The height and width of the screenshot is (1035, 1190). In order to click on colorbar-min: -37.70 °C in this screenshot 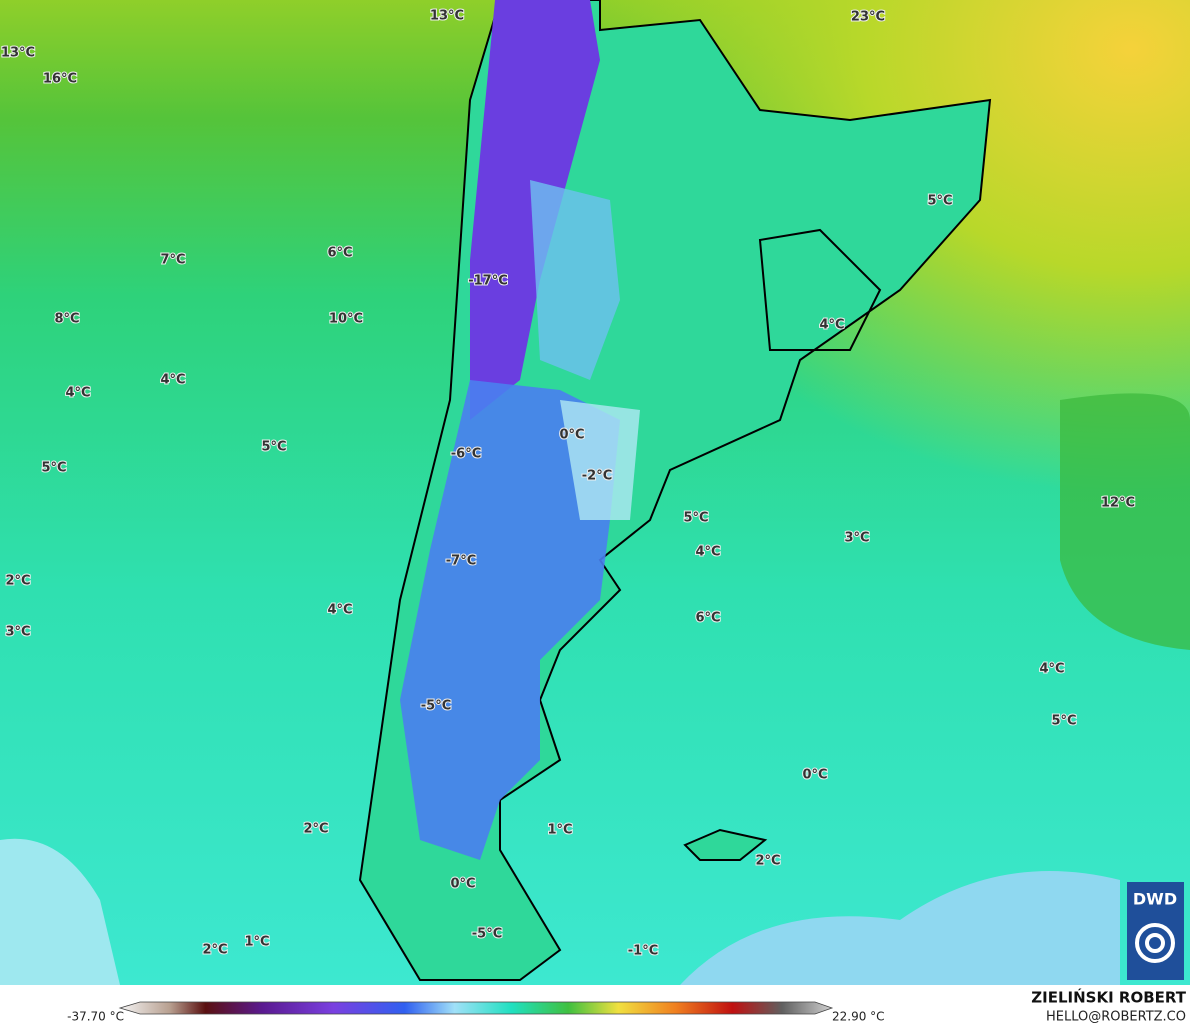, I will do `click(95, 1017)`.